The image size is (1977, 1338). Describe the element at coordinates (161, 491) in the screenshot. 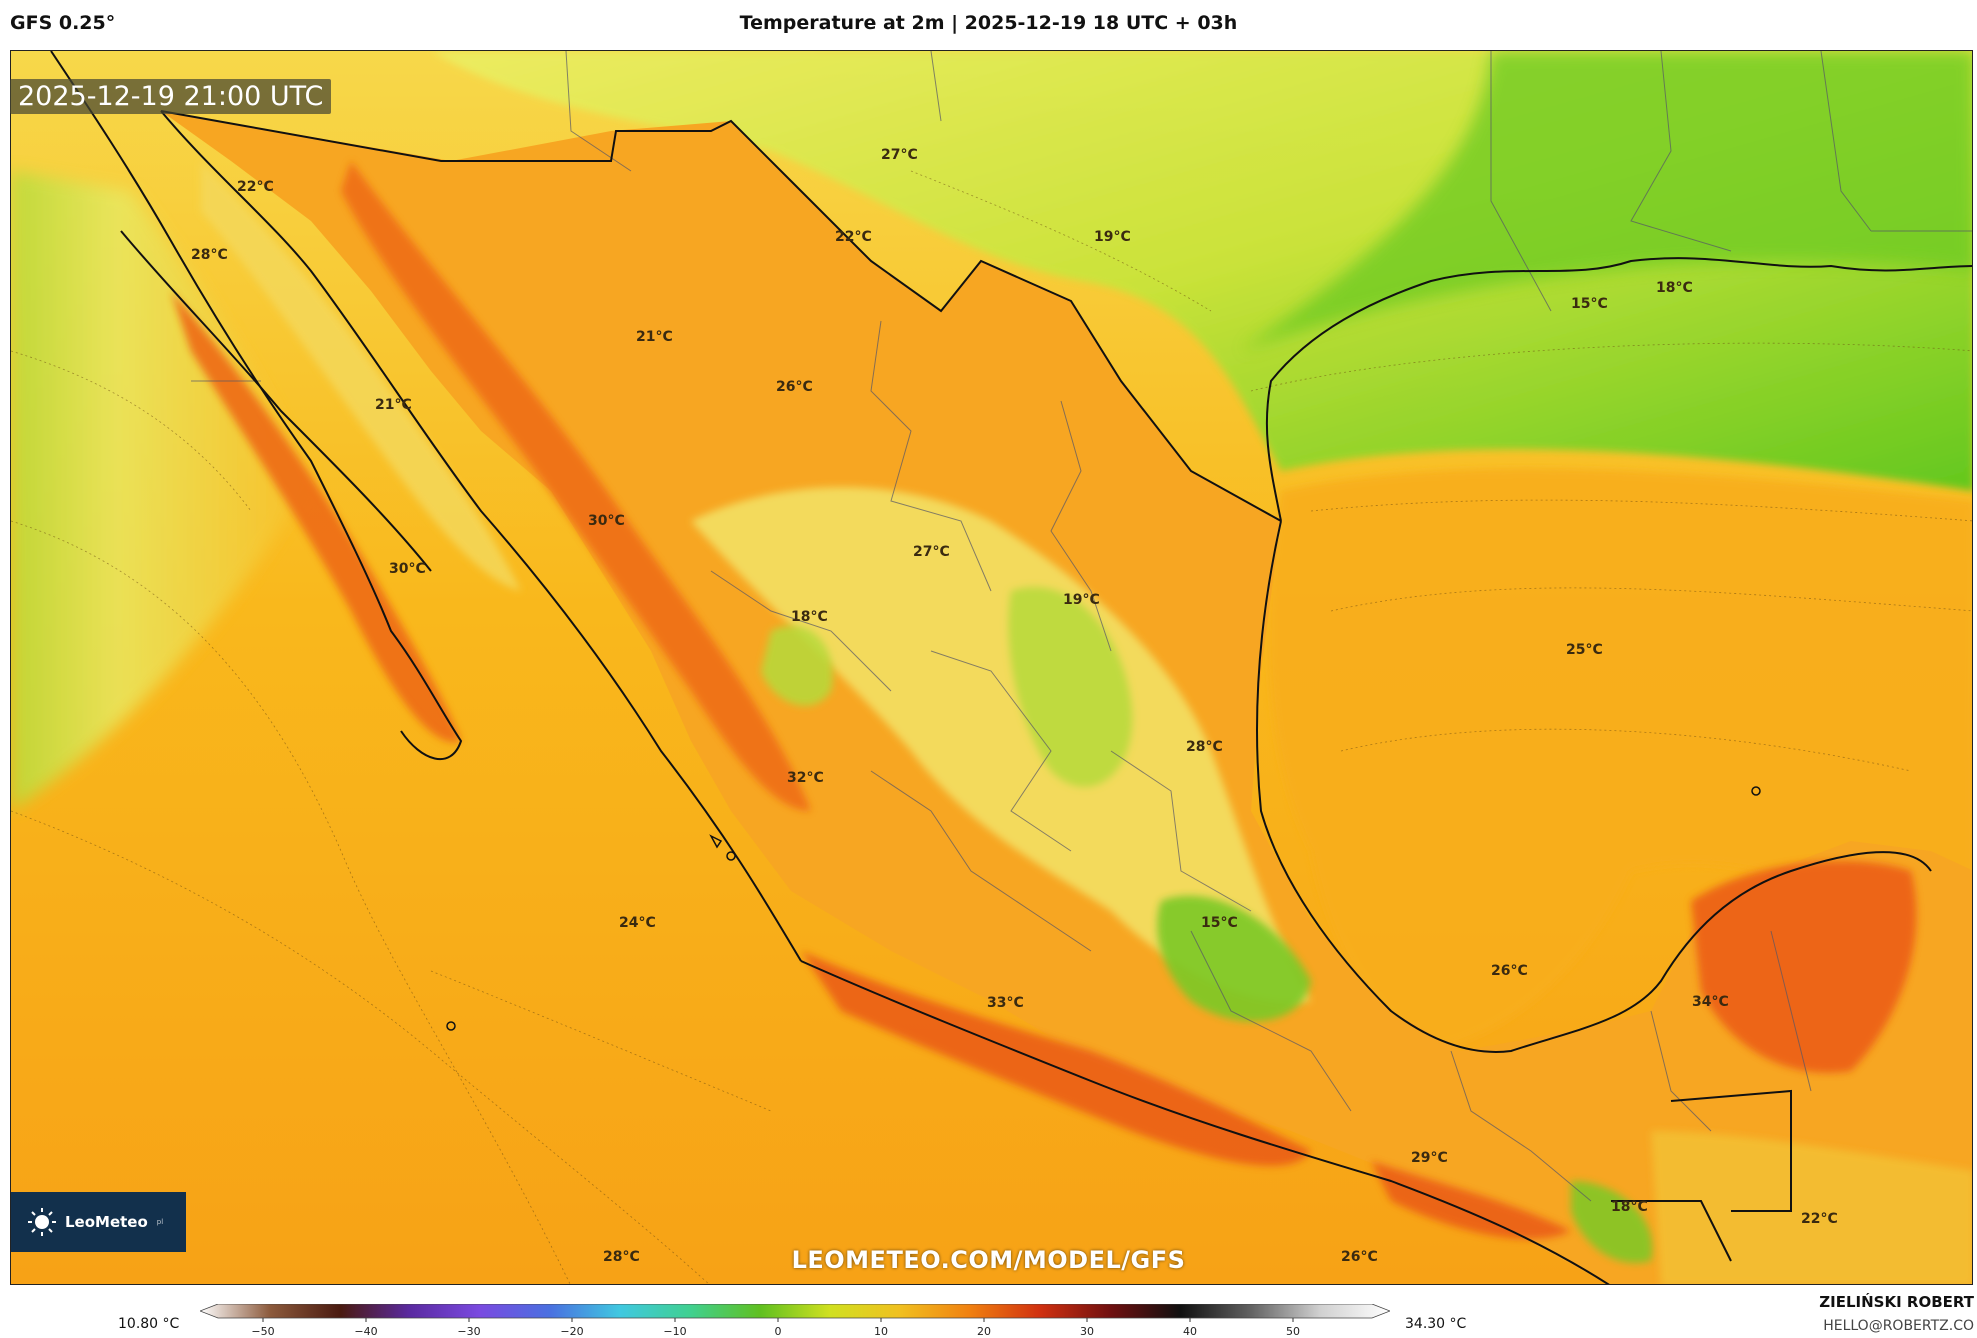

I see `pacific-cool-band` at that location.